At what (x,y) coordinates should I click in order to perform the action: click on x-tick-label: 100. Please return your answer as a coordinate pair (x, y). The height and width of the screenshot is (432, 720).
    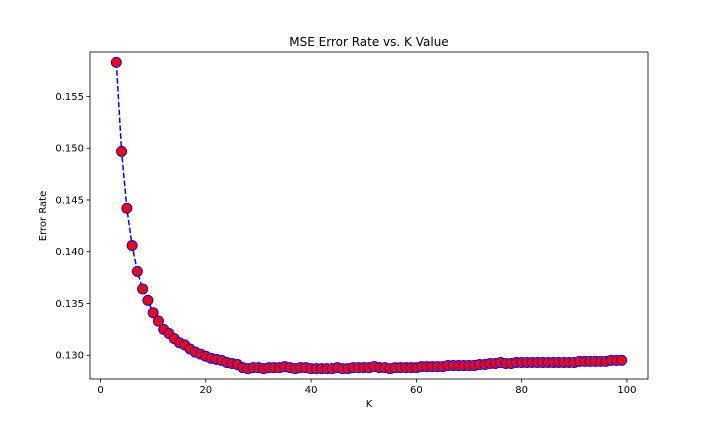
    Looking at the image, I should click on (626, 390).